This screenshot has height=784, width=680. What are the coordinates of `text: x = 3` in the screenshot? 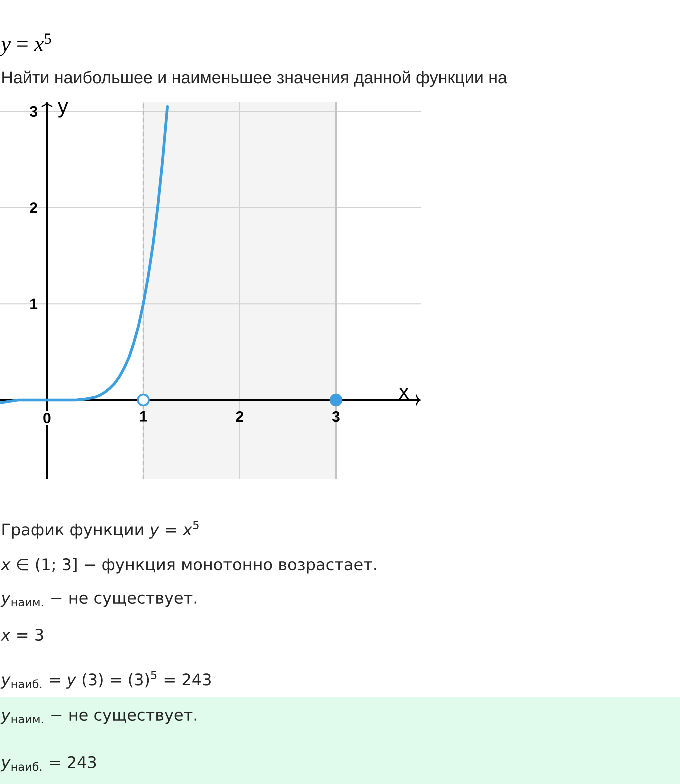 It's located at (22, 635).